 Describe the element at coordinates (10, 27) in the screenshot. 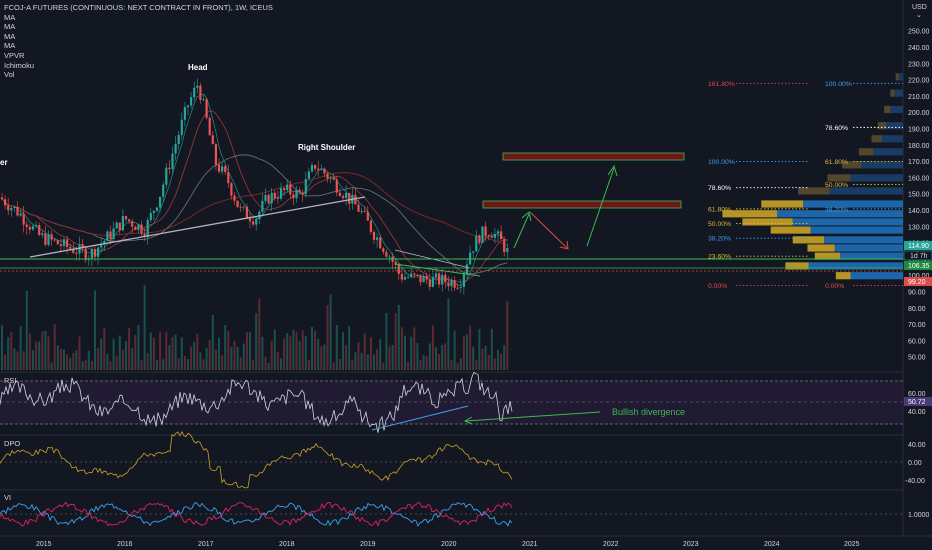

I see `indicator-ma-2: MA` at that location.